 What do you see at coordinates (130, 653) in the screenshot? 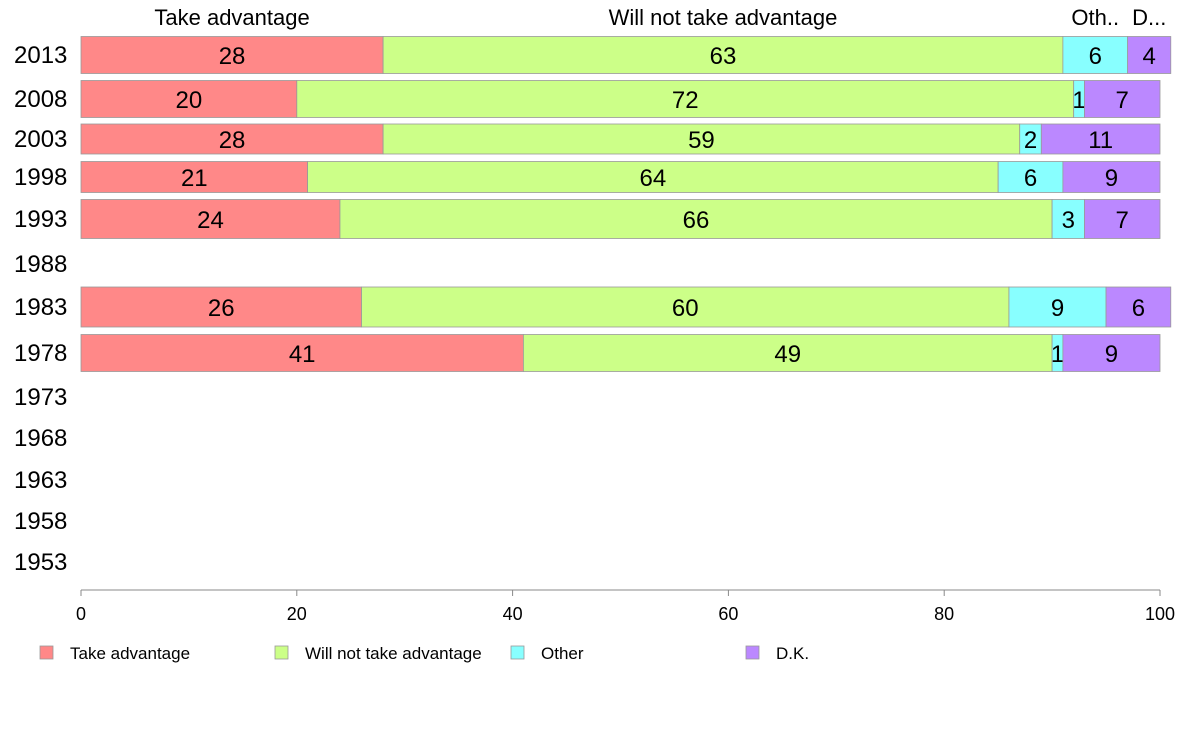
I see `legend-label: Take advantage` at bounding box center [130, 653].